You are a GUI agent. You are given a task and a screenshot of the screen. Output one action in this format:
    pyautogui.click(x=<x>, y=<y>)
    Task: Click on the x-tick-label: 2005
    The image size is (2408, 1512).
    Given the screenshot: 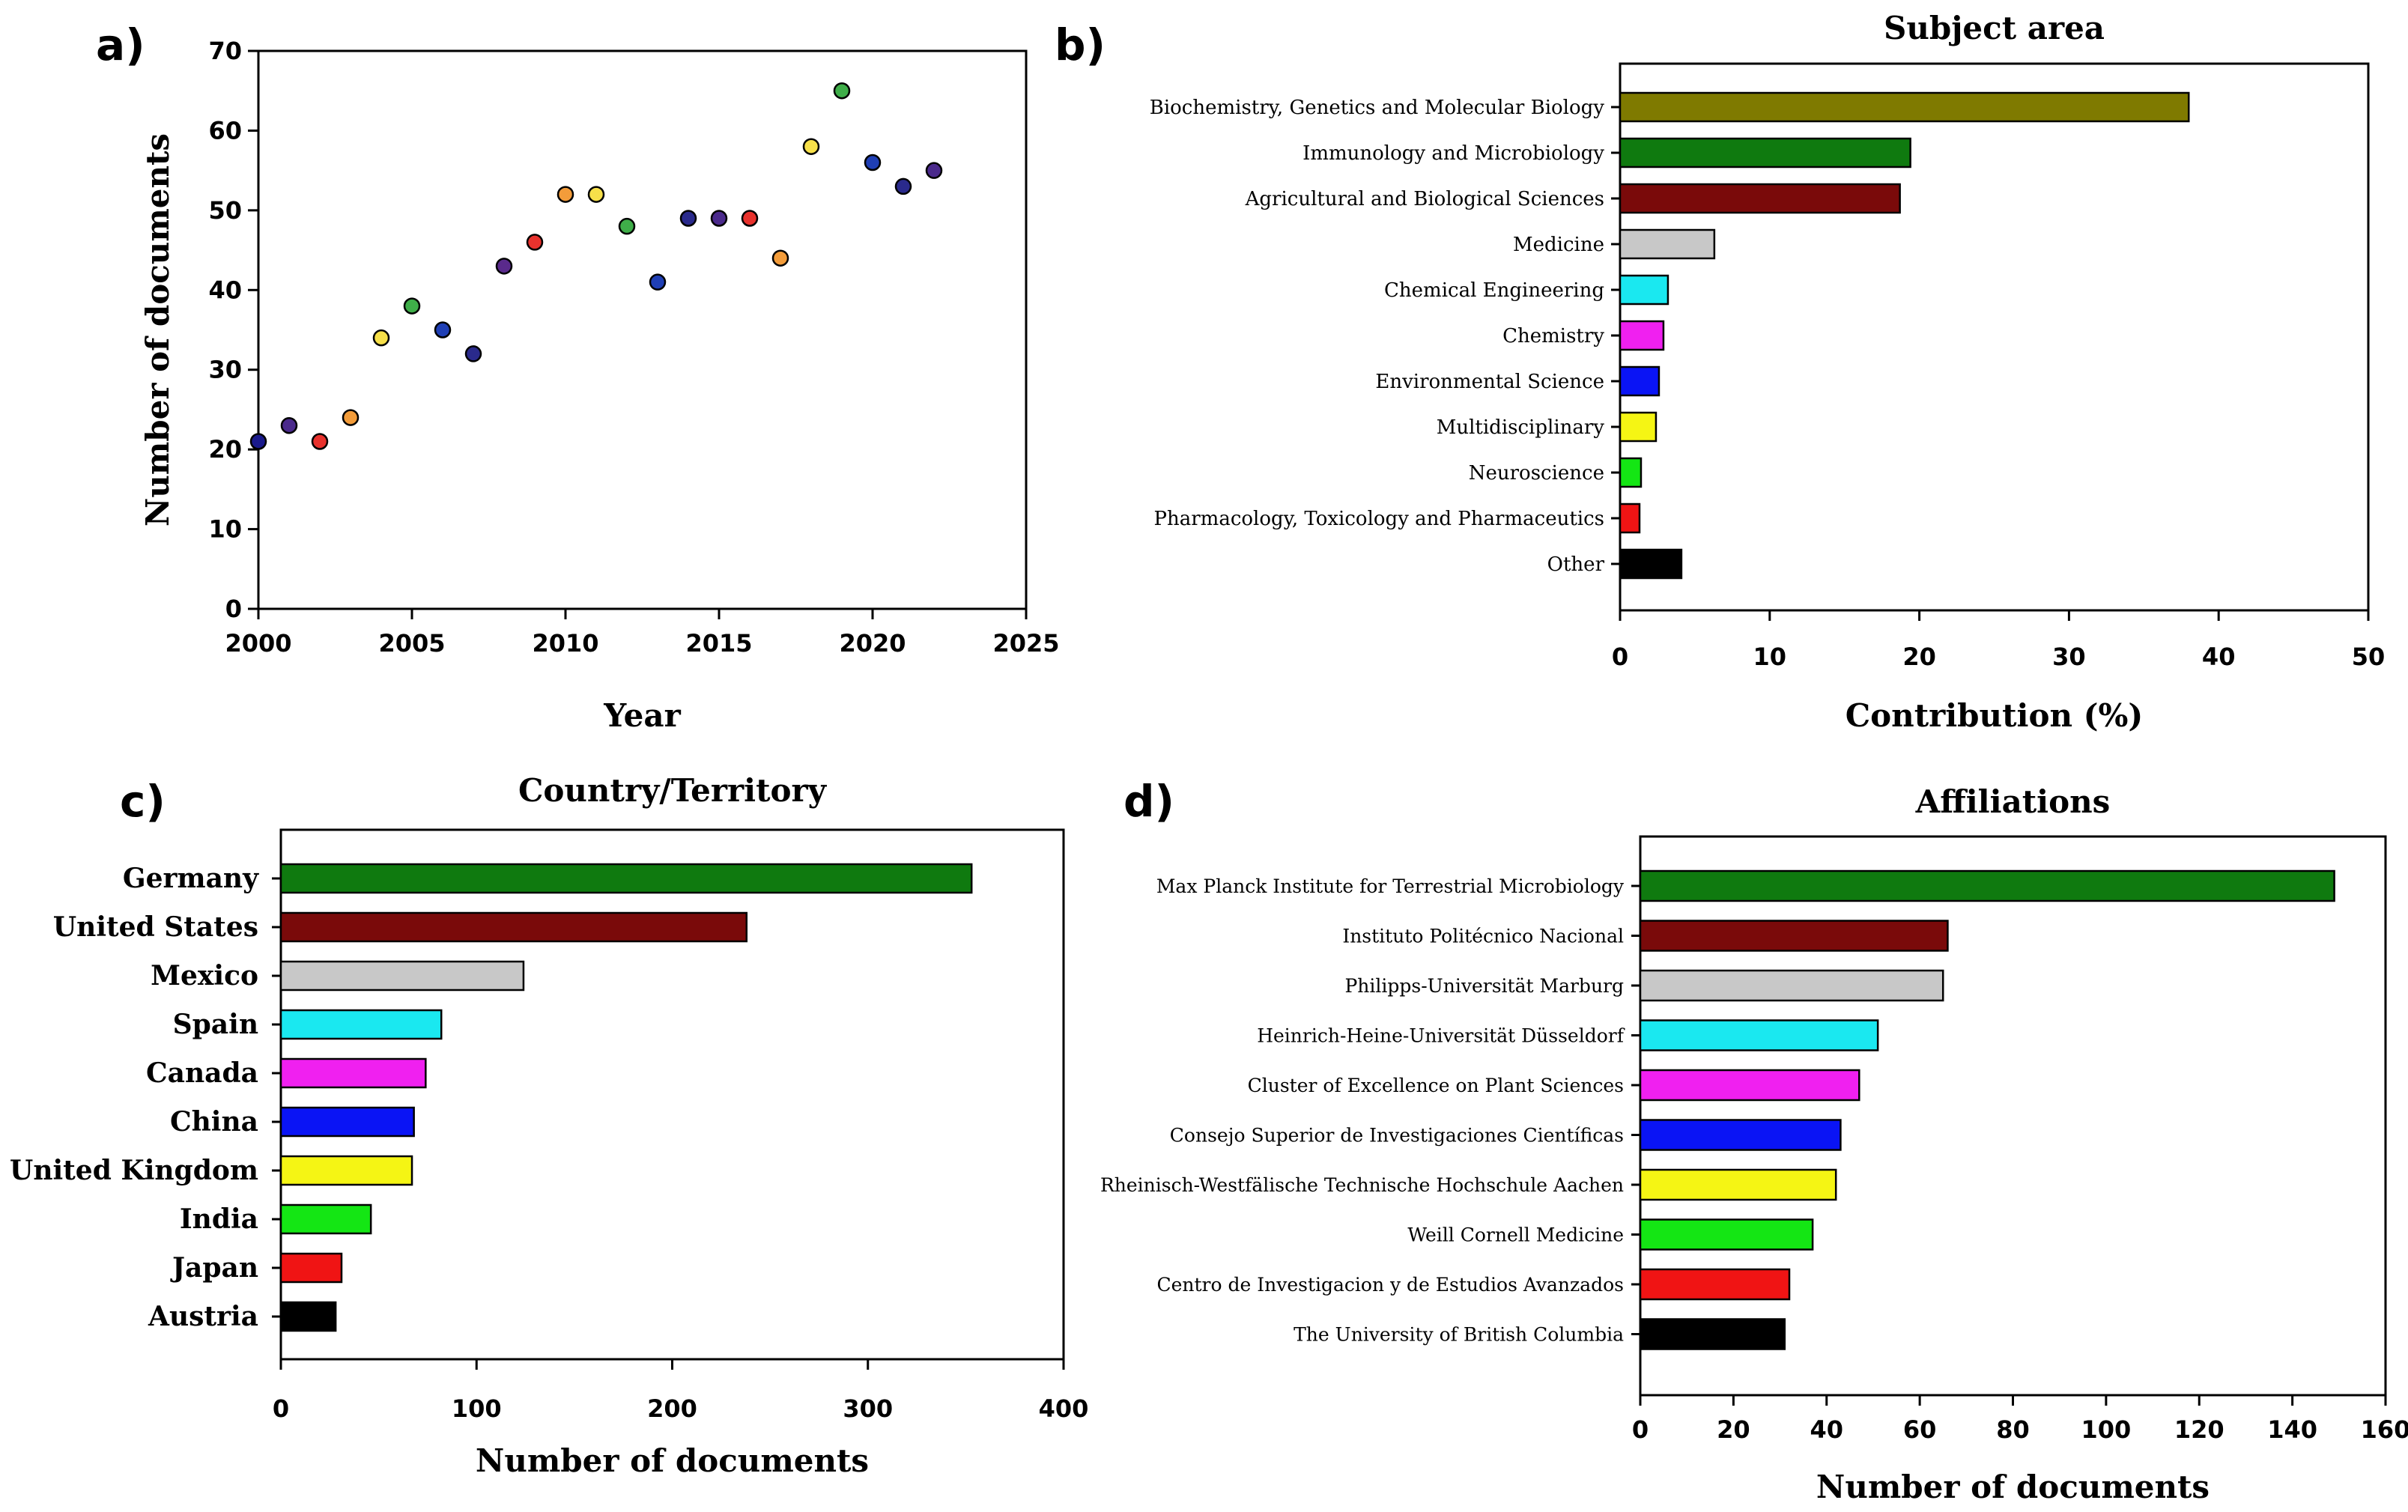 What is the action you would take?
    pyautogui.click(x=411, y=643)
    